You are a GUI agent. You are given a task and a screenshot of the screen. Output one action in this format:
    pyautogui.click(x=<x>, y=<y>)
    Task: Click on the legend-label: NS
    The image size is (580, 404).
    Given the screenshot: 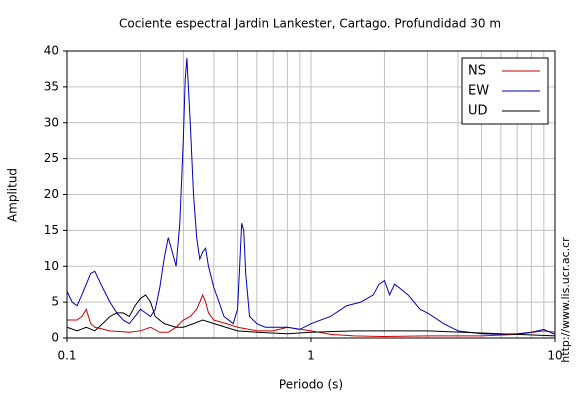 What is the action you would take?
    pyautogui.click(x=477, y=71)
    